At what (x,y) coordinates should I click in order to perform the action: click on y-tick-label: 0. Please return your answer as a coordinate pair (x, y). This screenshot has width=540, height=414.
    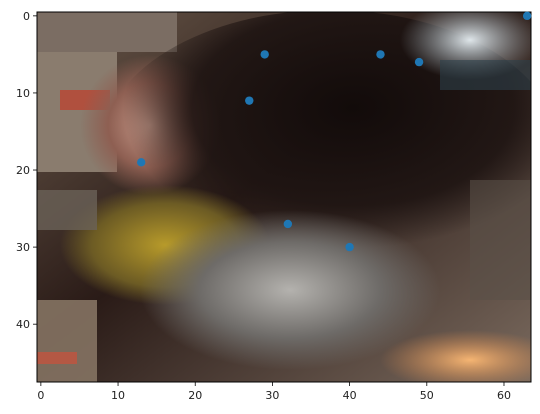
    Looking at the image, I should click on (26, 16).